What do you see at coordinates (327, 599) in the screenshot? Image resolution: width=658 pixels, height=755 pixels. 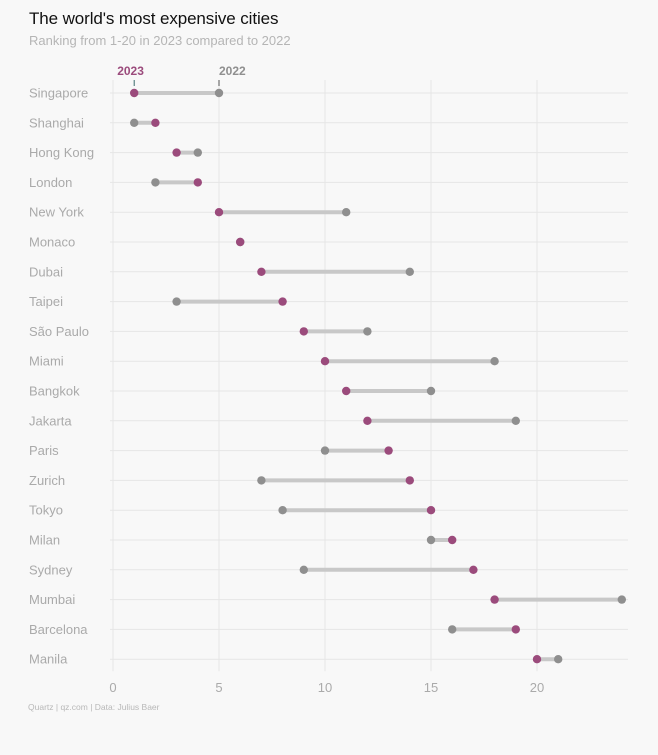 I see `city-row: Mumbai` at bounding box center [327, 599].